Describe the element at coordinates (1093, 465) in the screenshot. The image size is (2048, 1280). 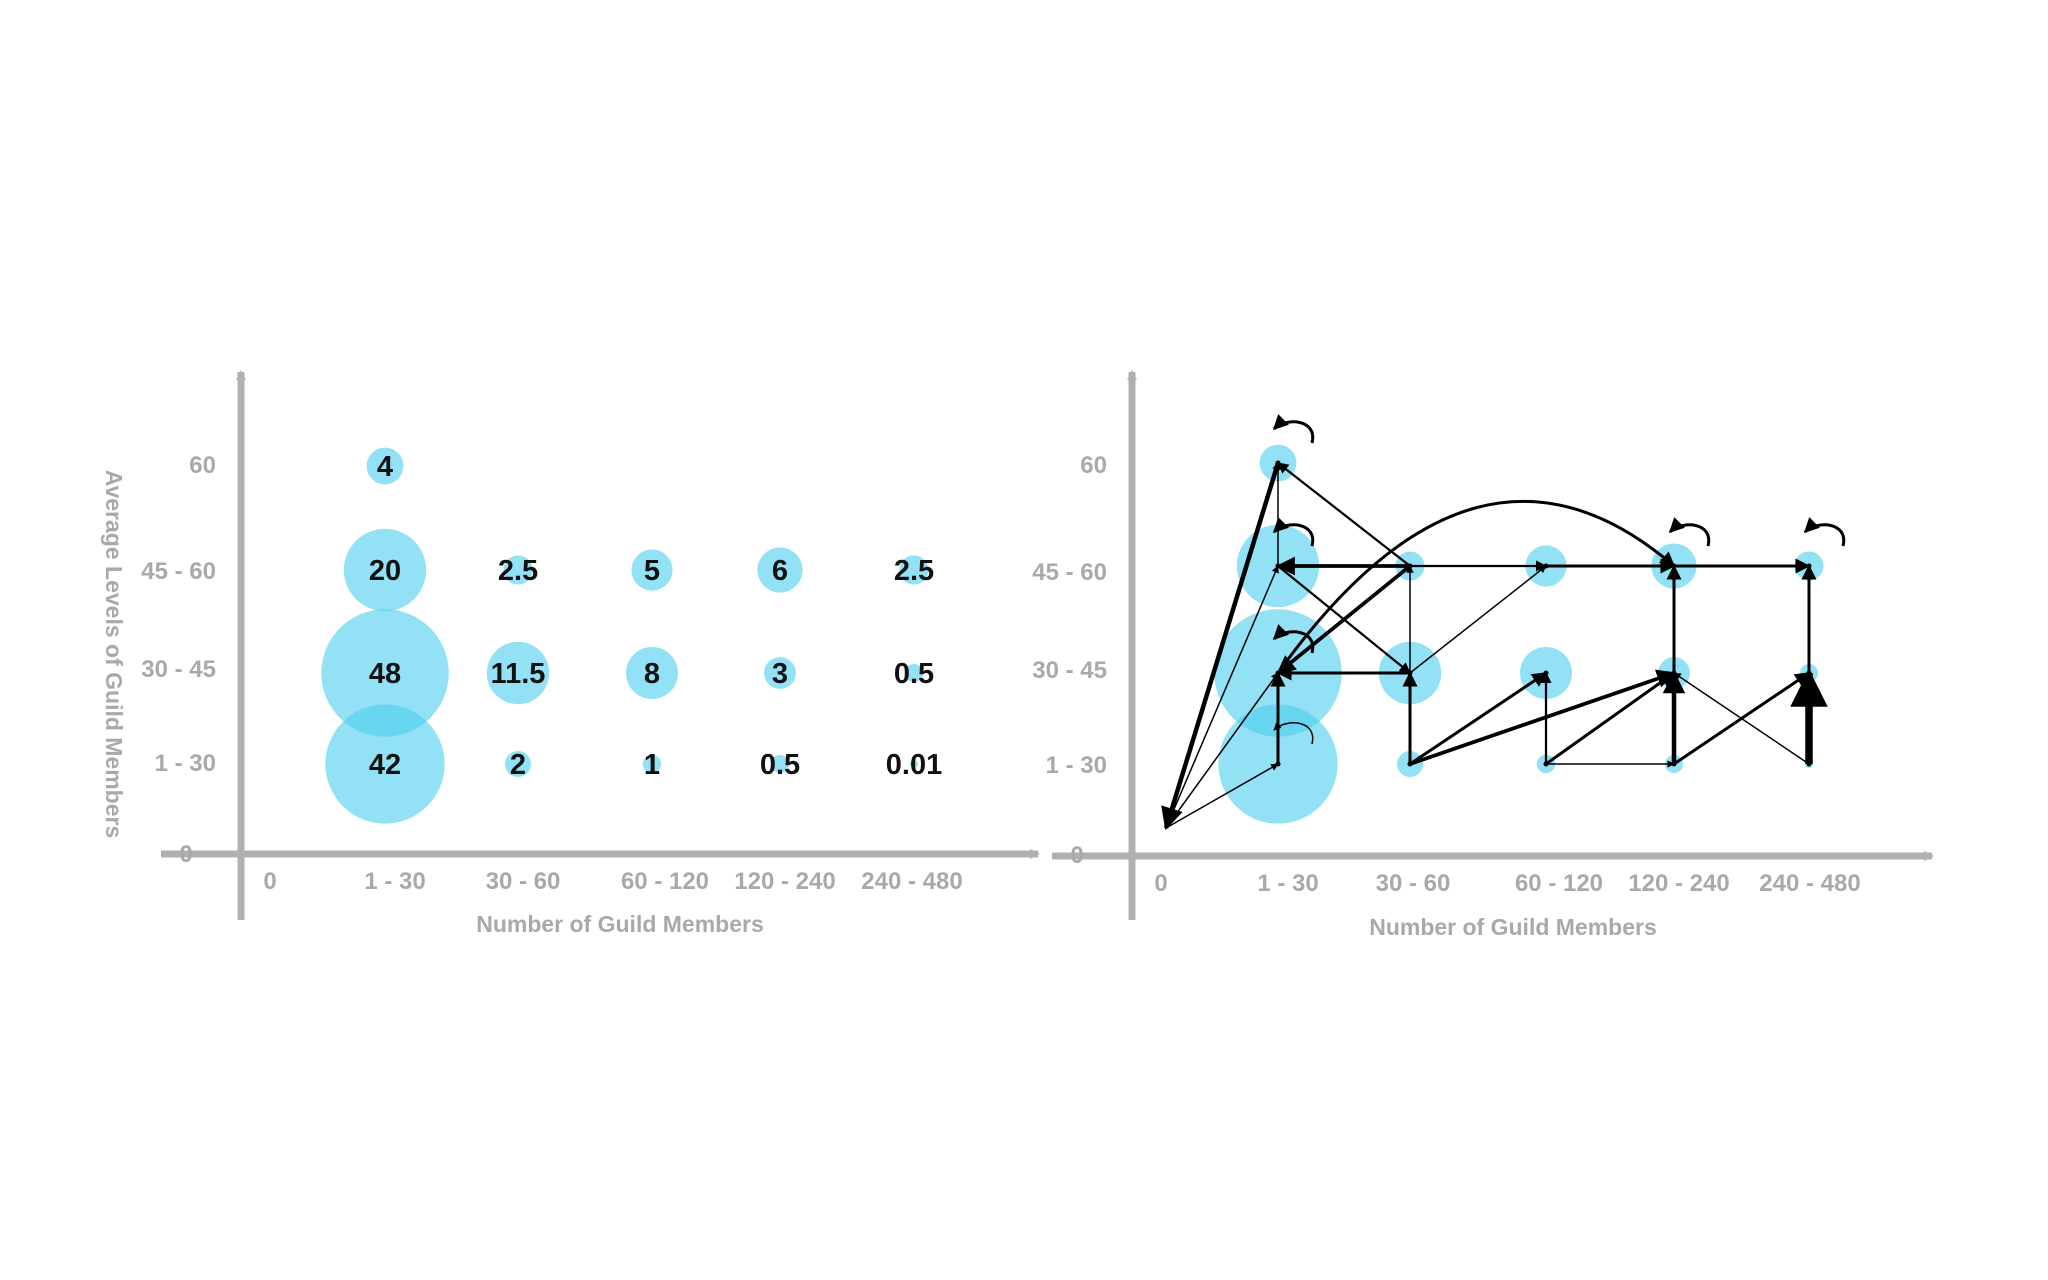
I see `right-y-tick-label-60: 60` at that location.